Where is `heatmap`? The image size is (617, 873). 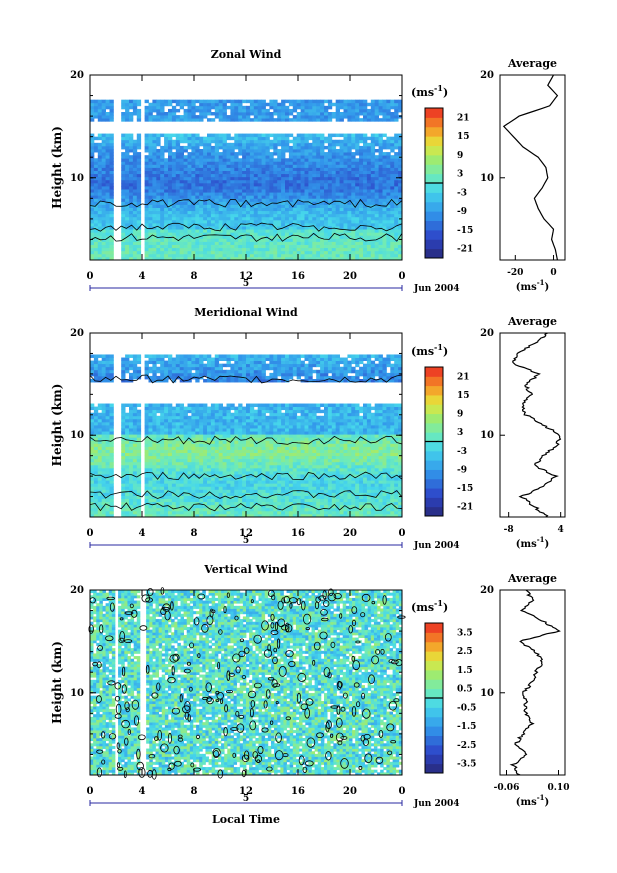 heatmap is located at coordinates (246, 180).